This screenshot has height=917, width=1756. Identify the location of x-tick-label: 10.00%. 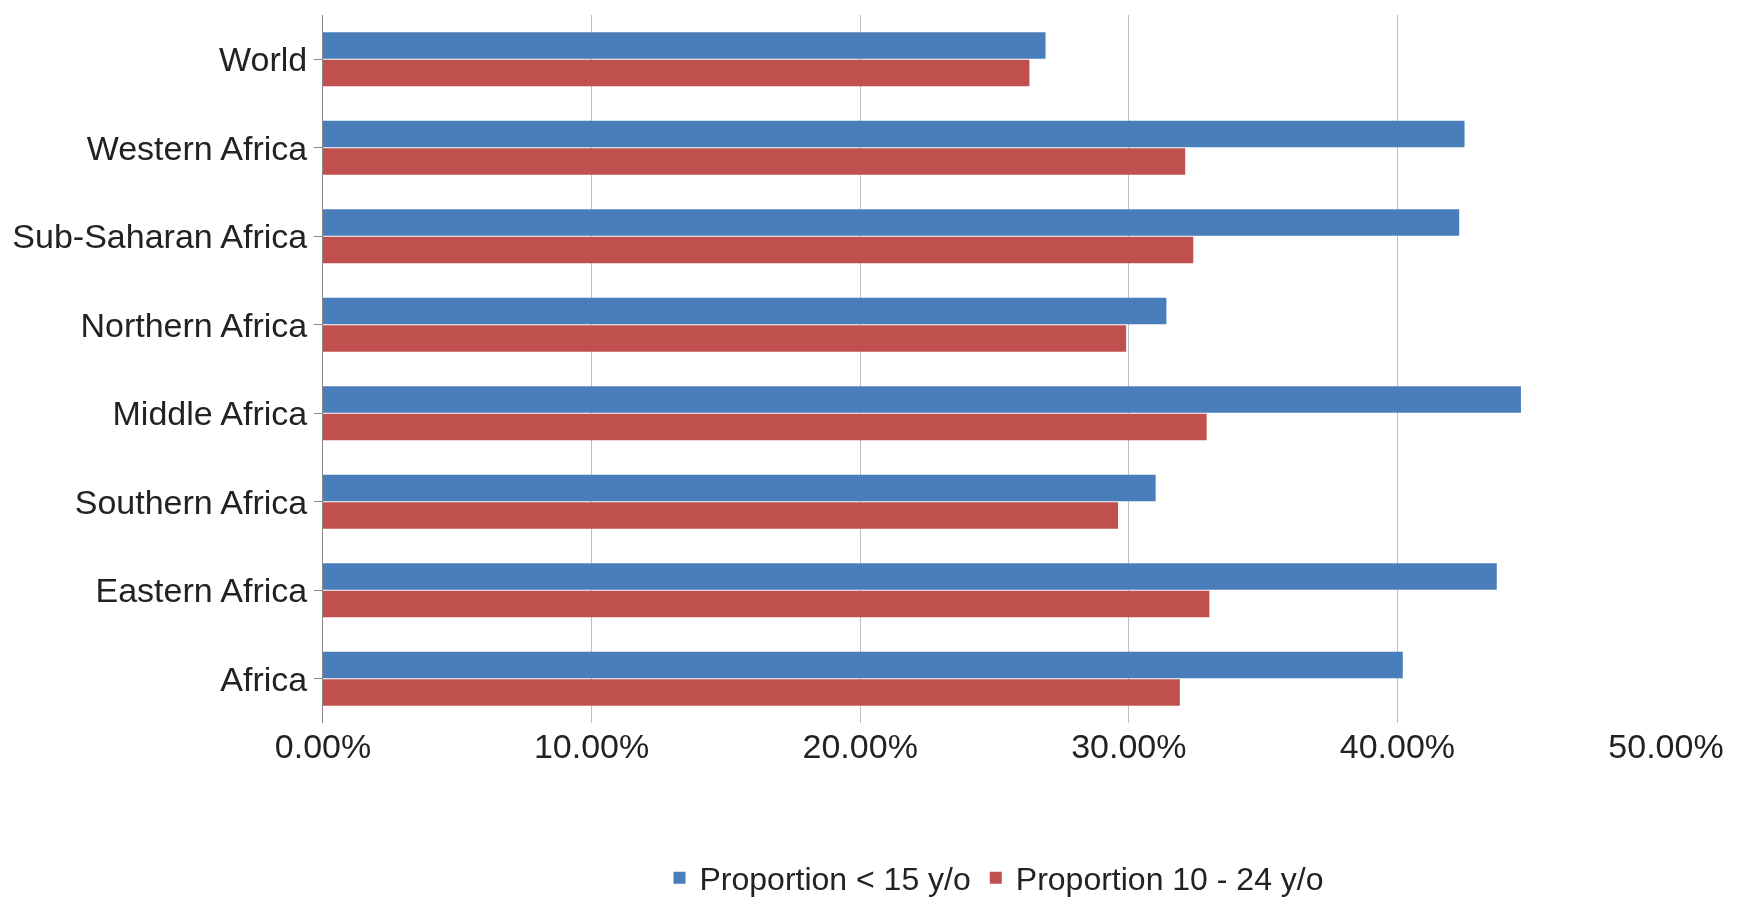
(591, 746).